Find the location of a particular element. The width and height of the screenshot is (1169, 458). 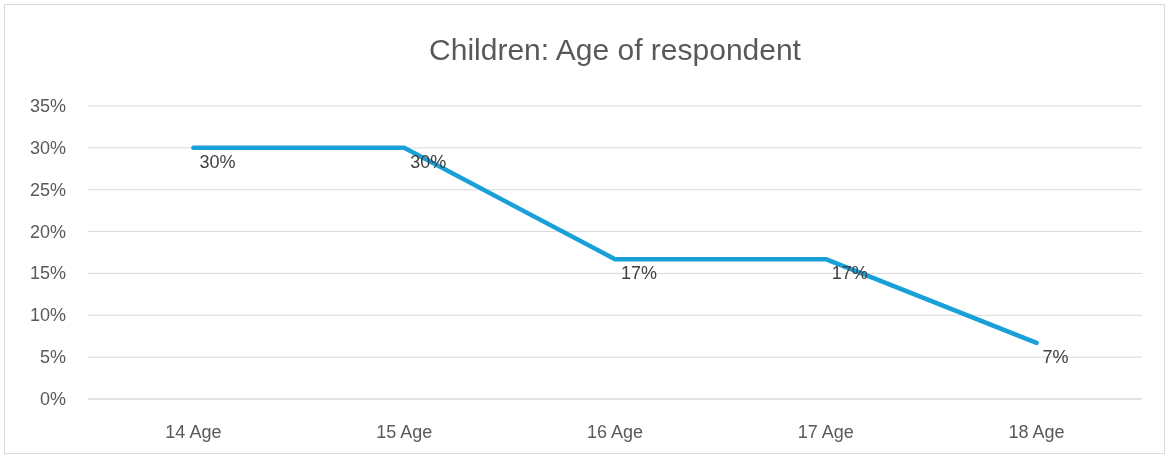

y-tick-label: 25% is located at coordinates (47, 189).